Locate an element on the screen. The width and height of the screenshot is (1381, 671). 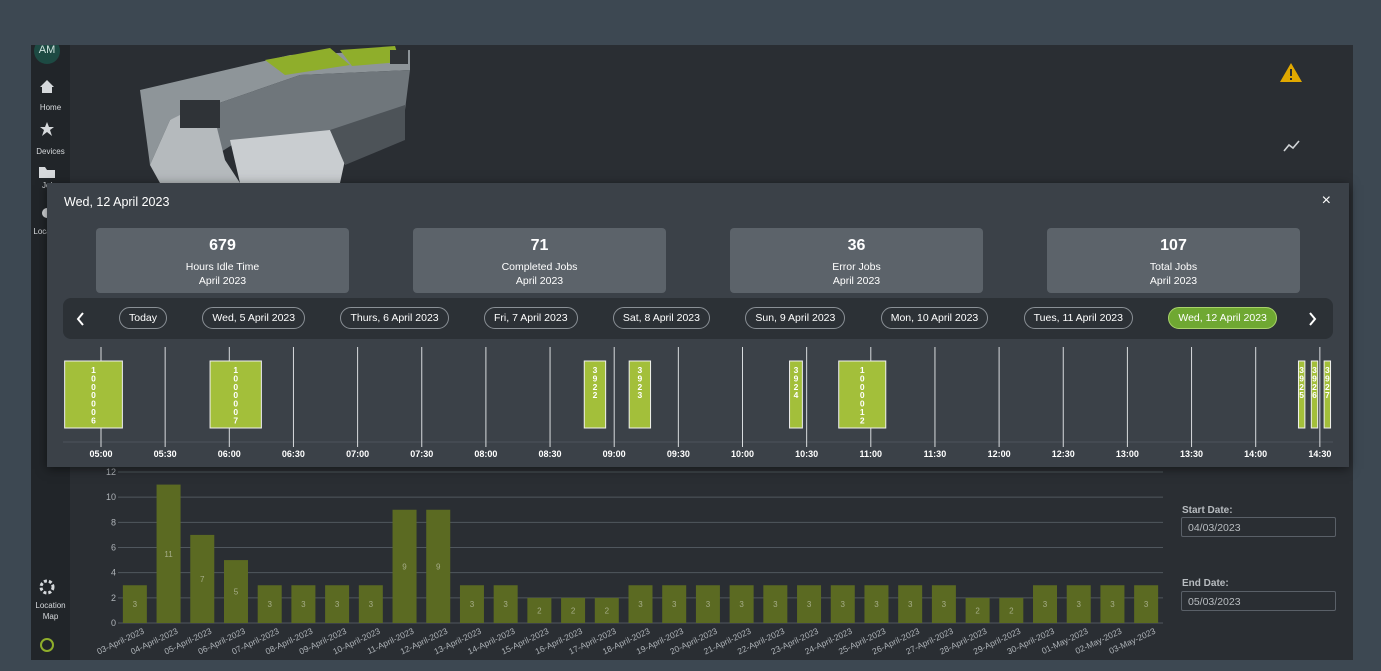
job-id: 1000006 is located at coordinates (94, 394).